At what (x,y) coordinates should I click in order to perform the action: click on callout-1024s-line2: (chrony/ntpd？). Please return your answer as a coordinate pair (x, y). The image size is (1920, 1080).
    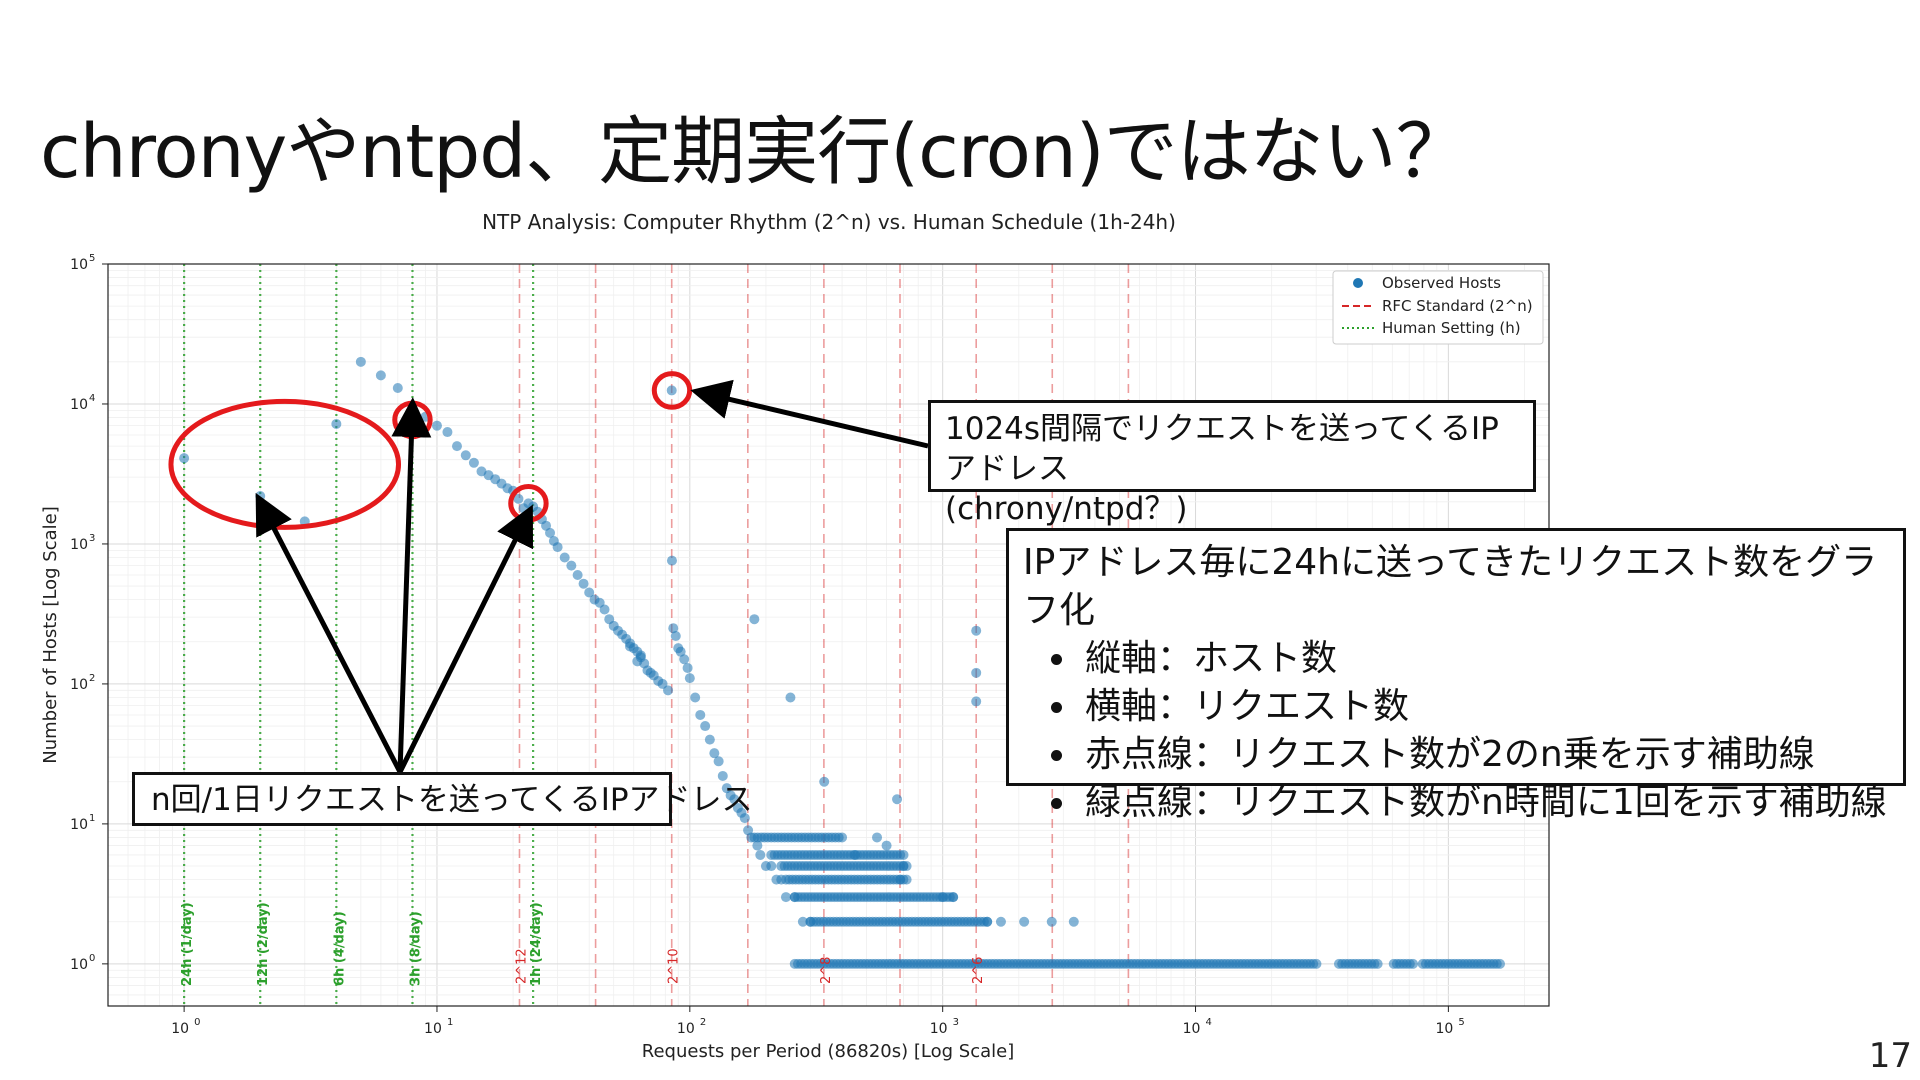
    Looking at the image, I should click on (1066, 509).